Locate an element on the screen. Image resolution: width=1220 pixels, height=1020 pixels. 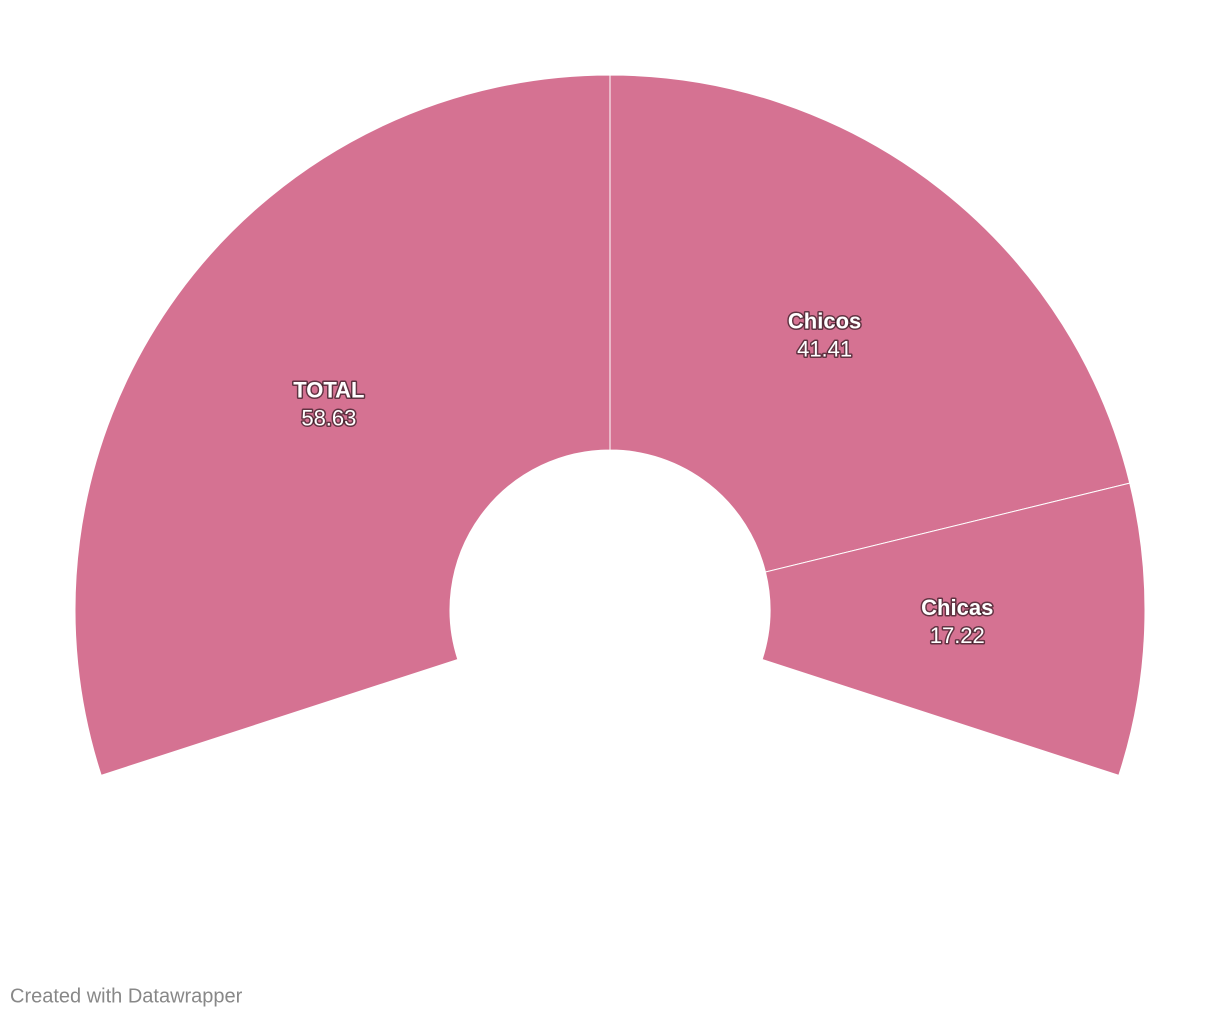
slice-value: 17.22 is located at coordinates (957, 635).